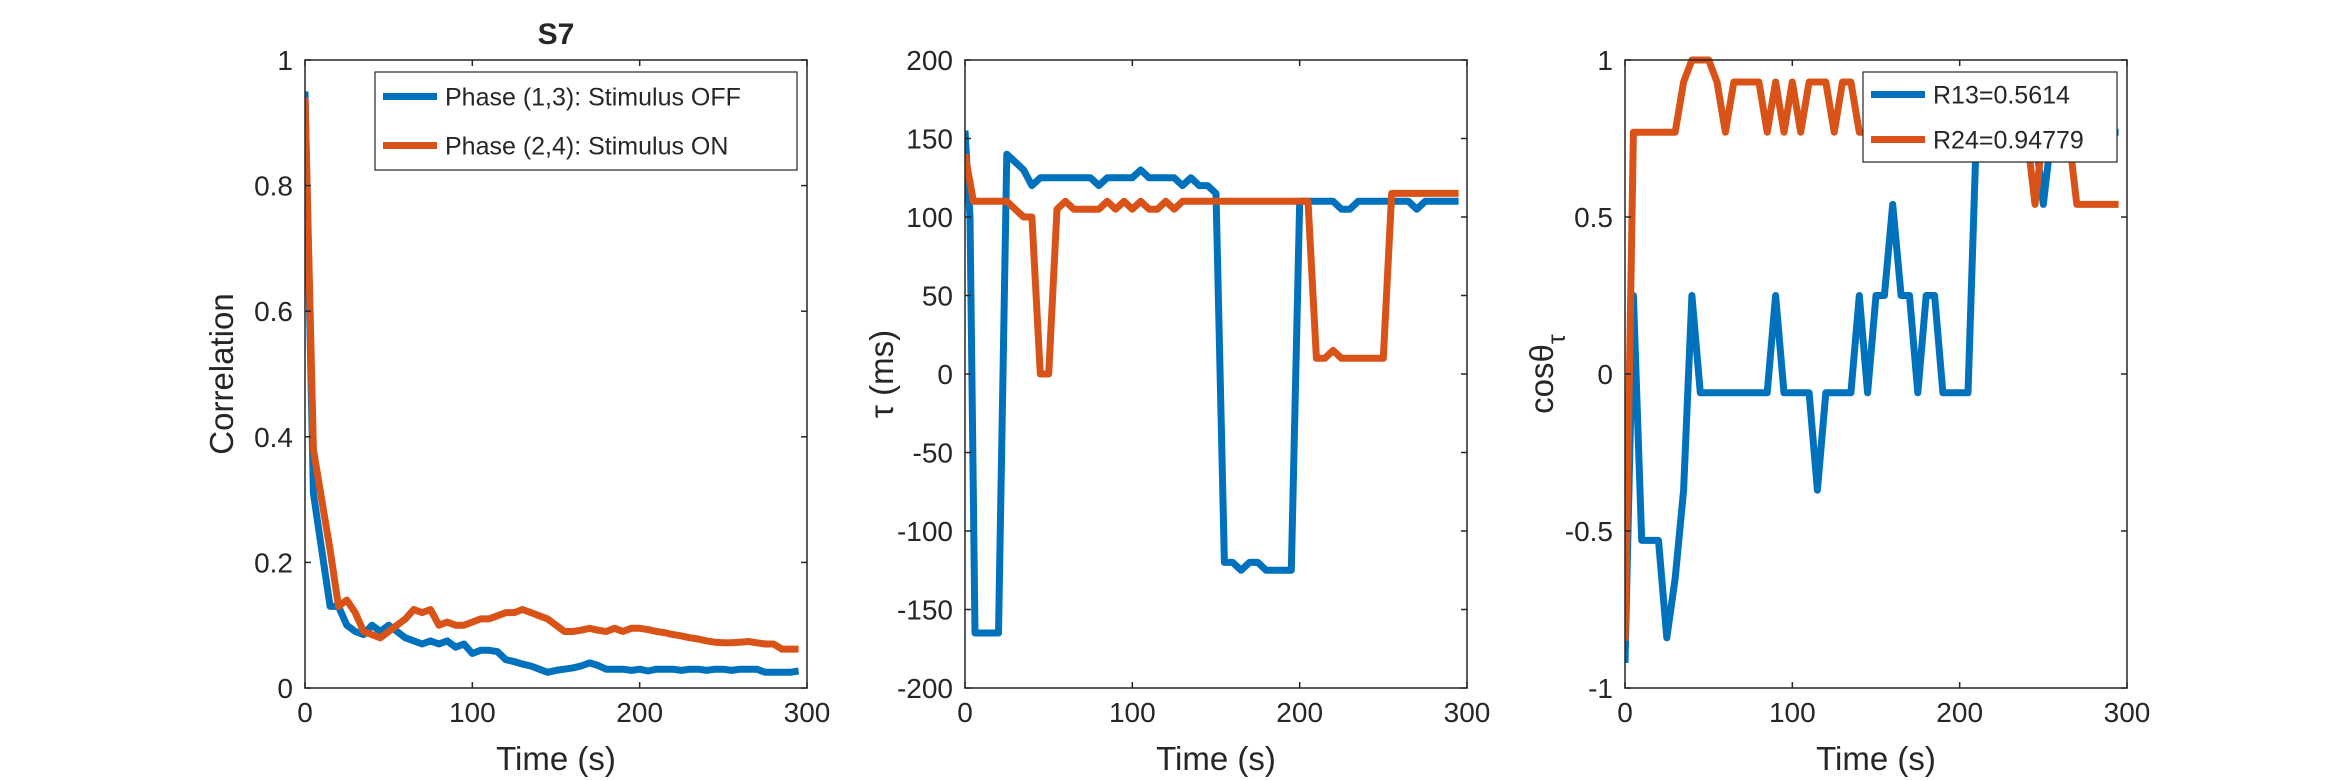 The image size is (2344, 781). What do you see at coordinates (929, 217) in the screenshot?
I see `y-tick-label: 100` at bounding box center [929, 217].